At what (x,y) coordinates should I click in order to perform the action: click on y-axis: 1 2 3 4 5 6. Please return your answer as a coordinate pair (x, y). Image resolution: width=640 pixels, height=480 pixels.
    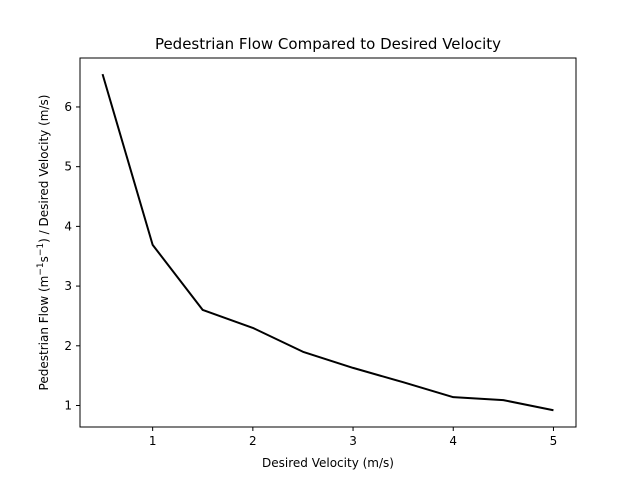
    Looking at the image, I should click on (72, 256).